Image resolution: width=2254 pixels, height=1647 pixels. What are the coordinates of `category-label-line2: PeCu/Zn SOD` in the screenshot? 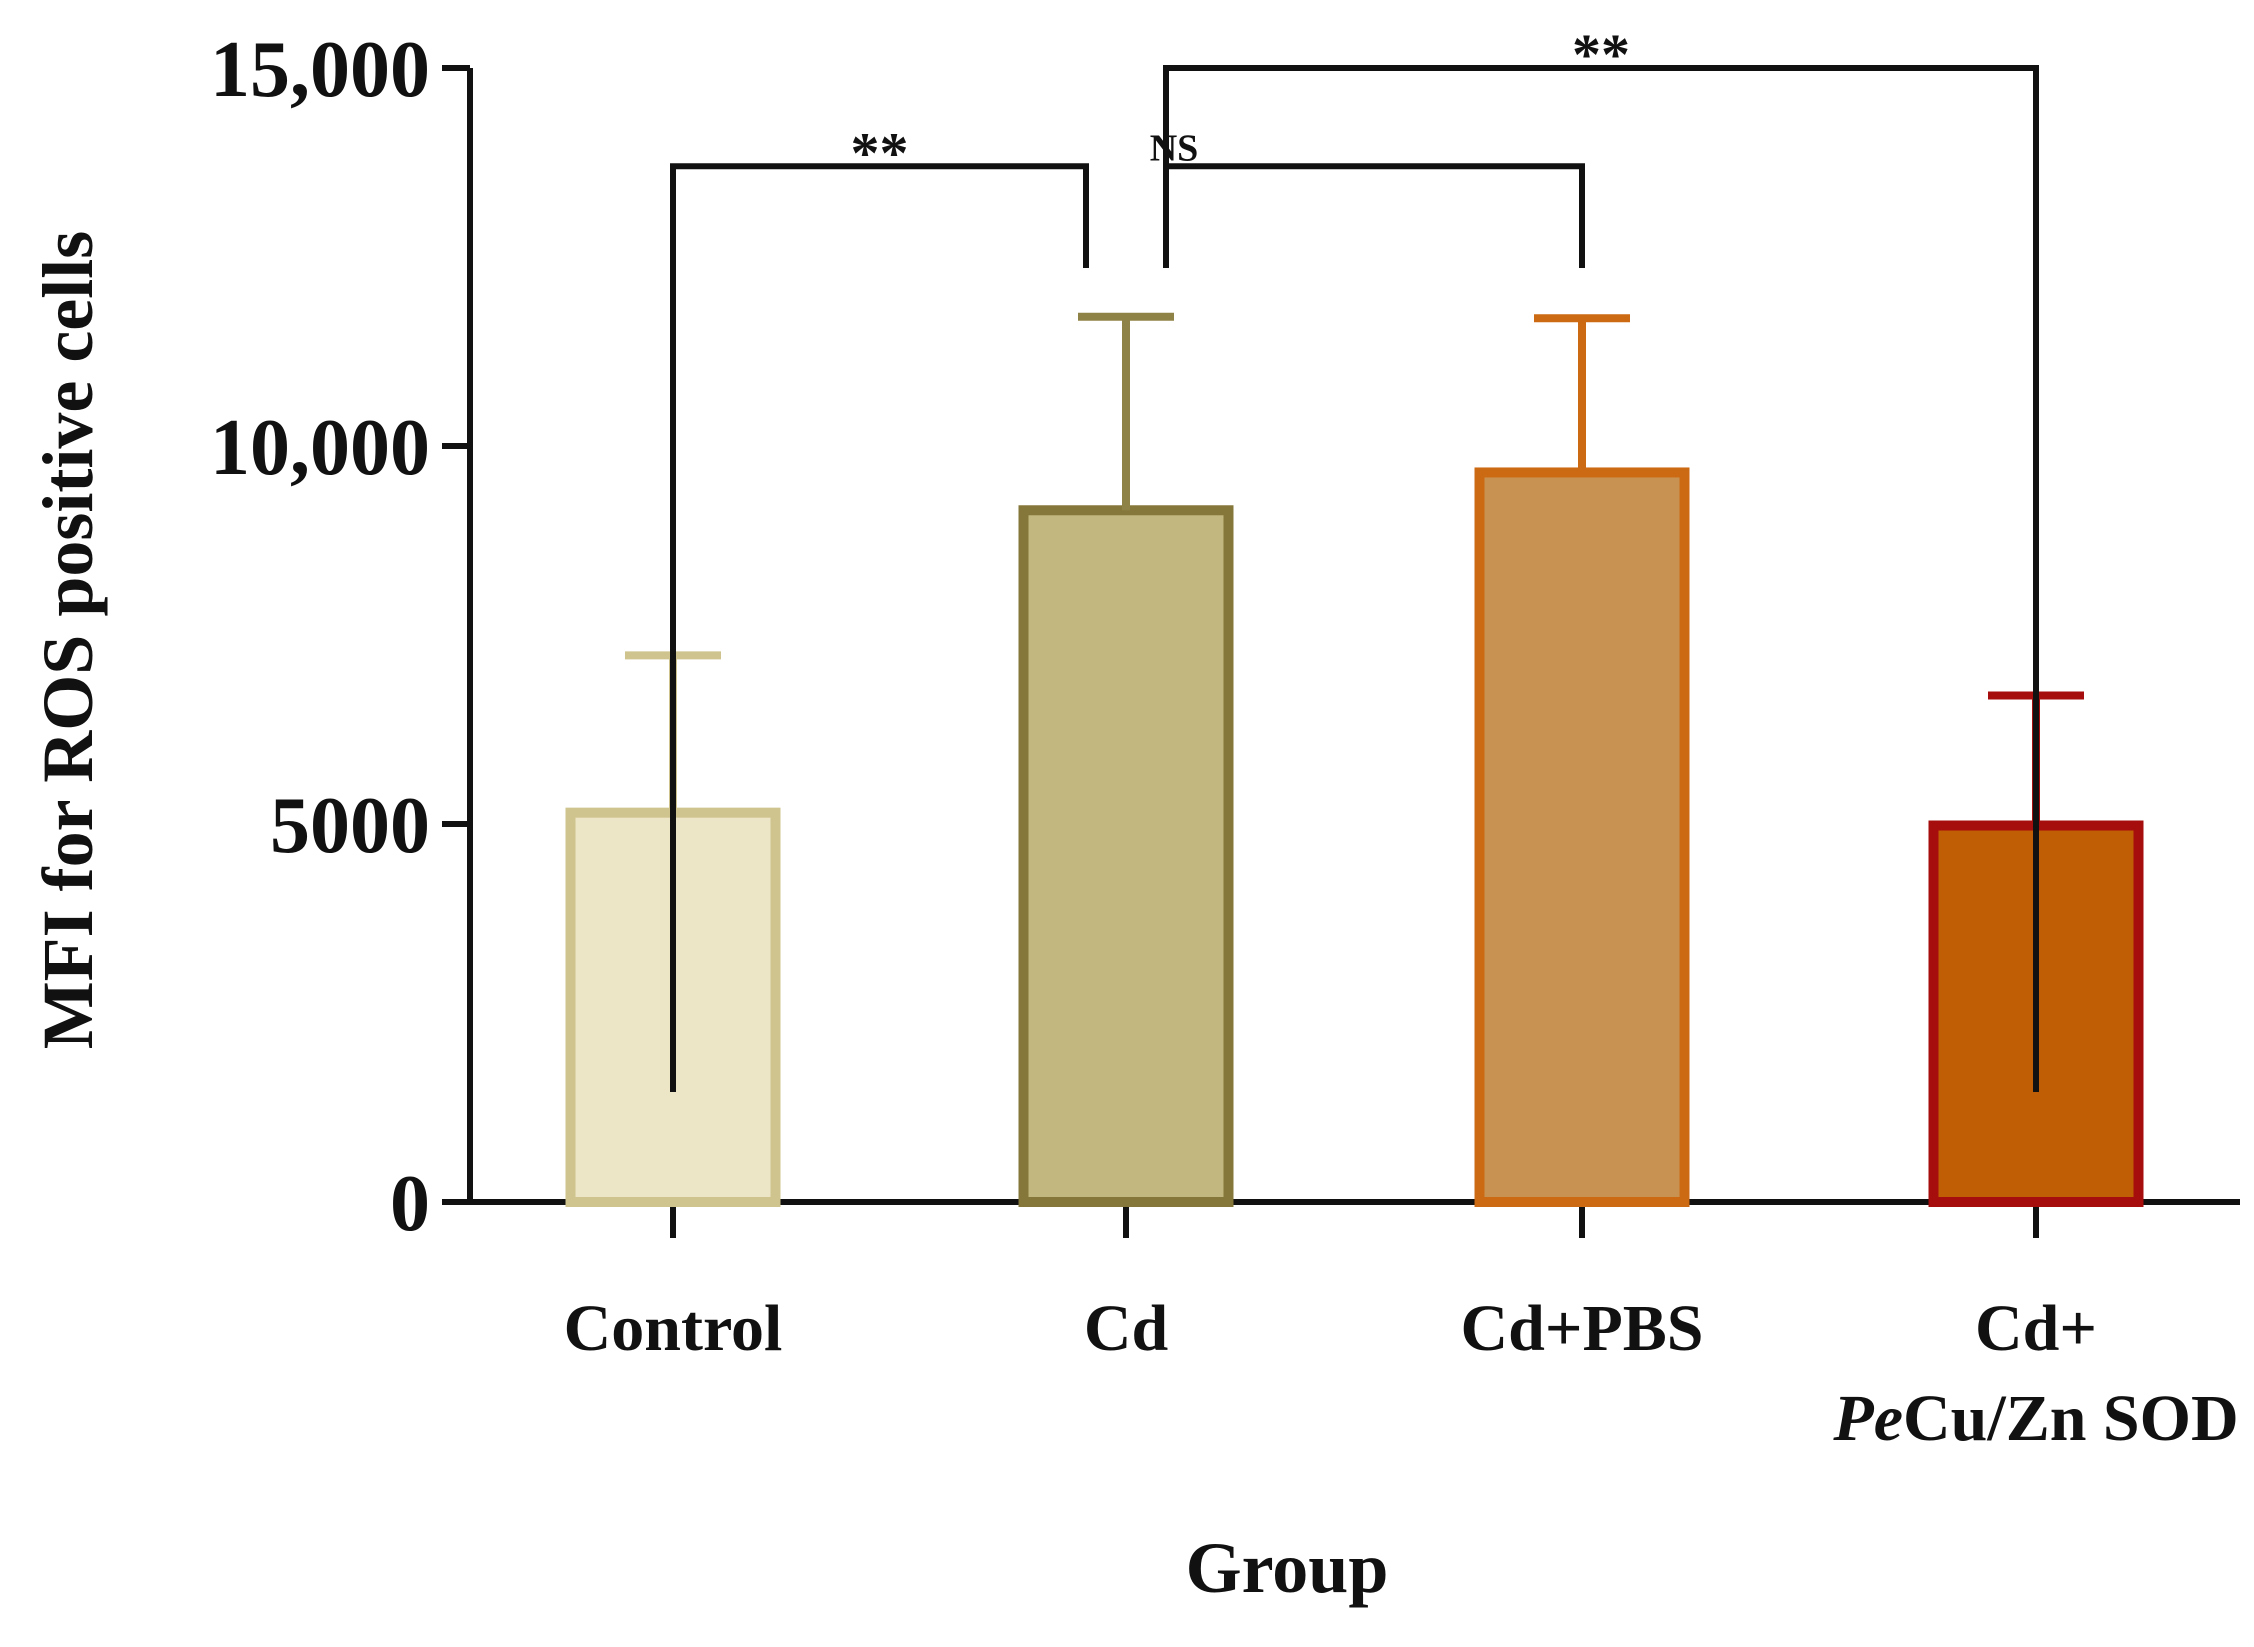 It's located at (2035, 1418).